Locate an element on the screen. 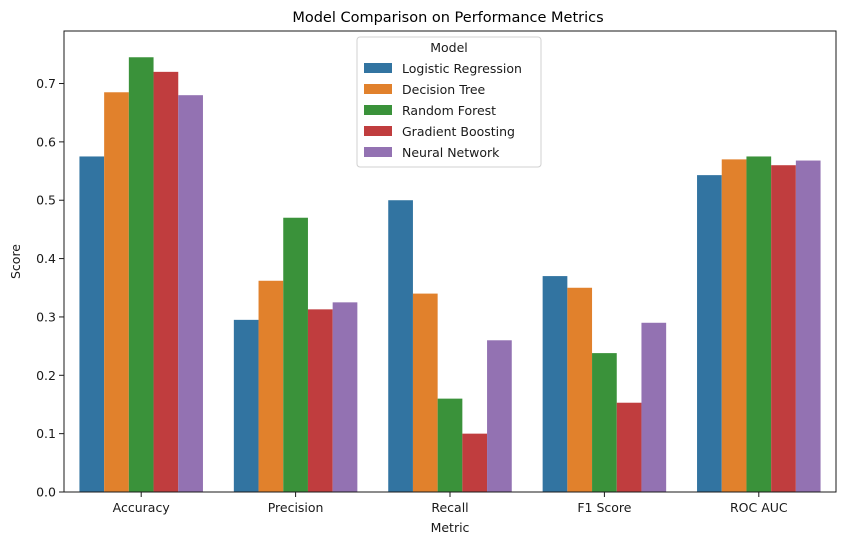 Image resolution: width=846 pixels, height=545 pixels. bar-logistic-regression-precision is located at coordinates (246, 405).